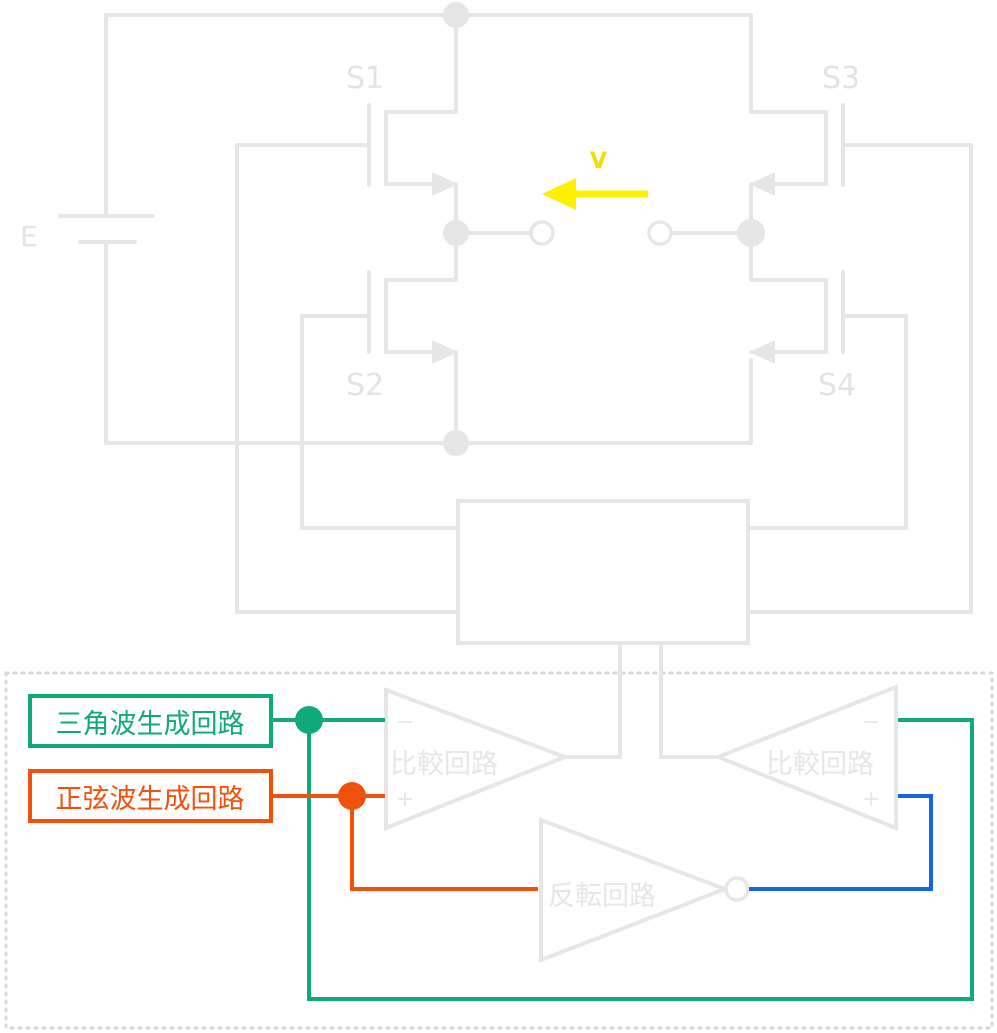 The height and width of the screenshot is (1033, 997). Describe the element at coordinates (421, 191) in the screenshot. I see `s1-source-wire` at that location.